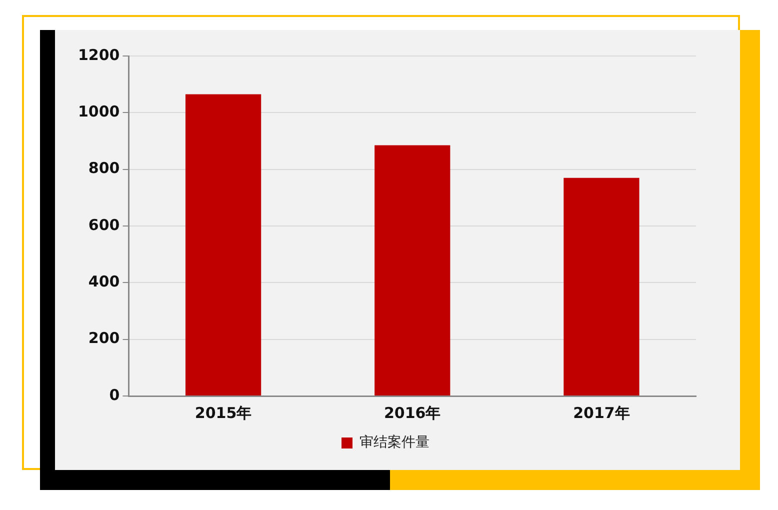 This screenshot has width=778, height=510. What do you see at coordinates (104, 168) in the screenshot?
I see `y-tick-label: 800` at bounding box center [104, 168].